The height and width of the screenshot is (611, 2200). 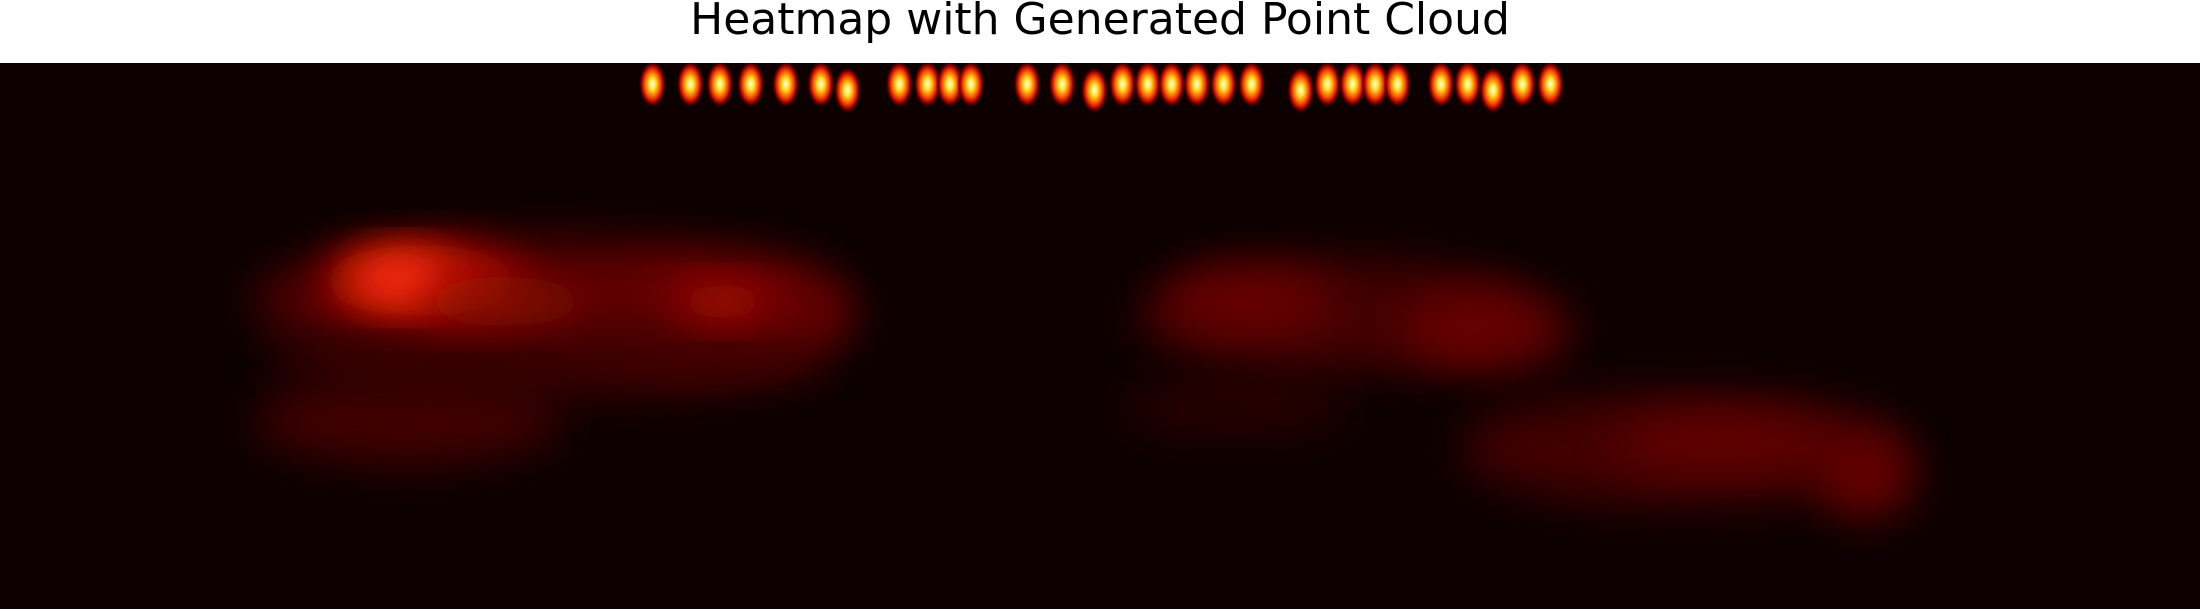 I want to click on chart-title: Heatmap with Generated Point Cloud, so click(x=1100, y=22).